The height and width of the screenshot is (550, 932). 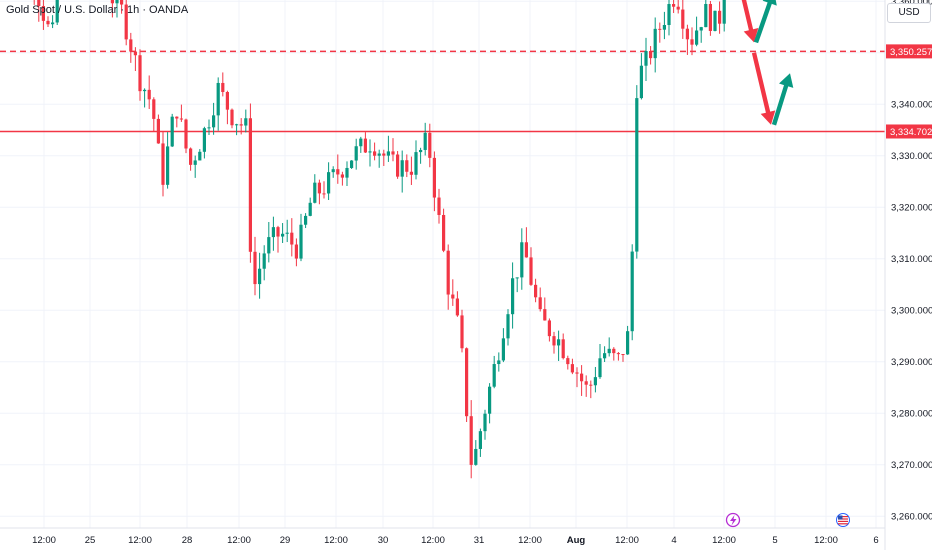 I want to click on lightning-event-icon, so click(x=733, y=520).